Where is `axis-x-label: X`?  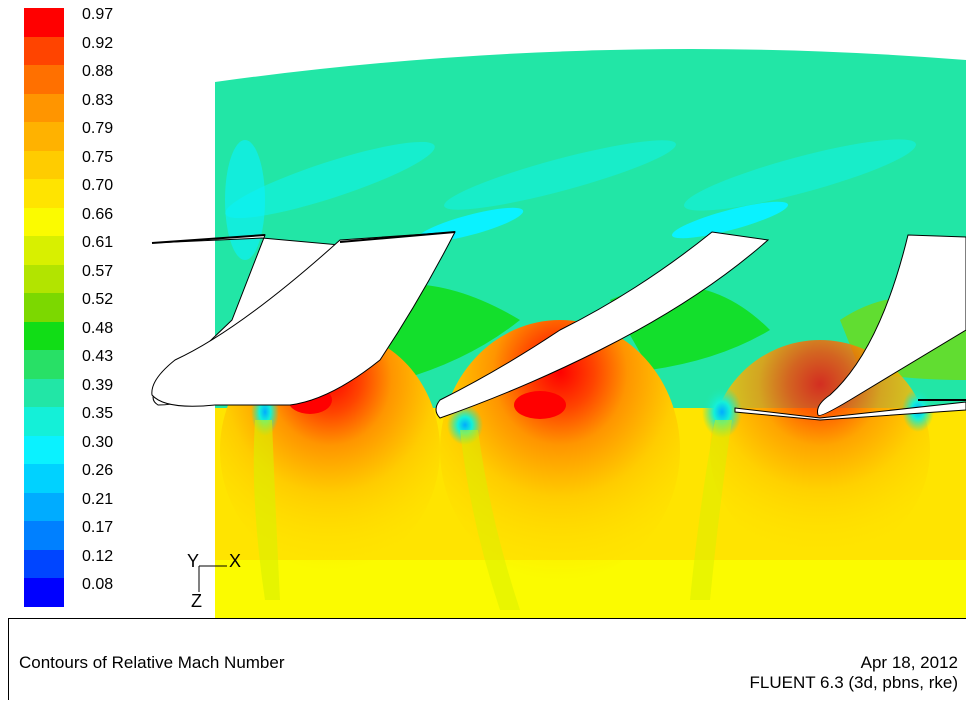
axis-x-label: X is located at coordinates (235, 561).